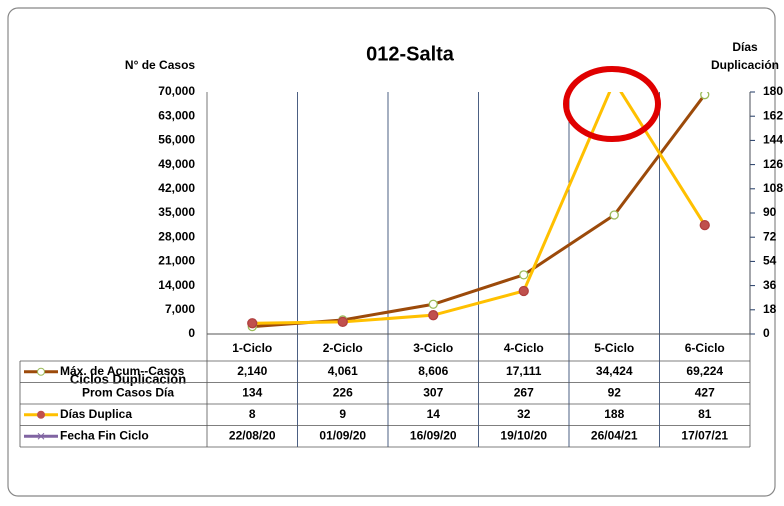 The width and height of the screenshot is (784, 506). I want to click on table-cell: 34,424, so click(614, 371).